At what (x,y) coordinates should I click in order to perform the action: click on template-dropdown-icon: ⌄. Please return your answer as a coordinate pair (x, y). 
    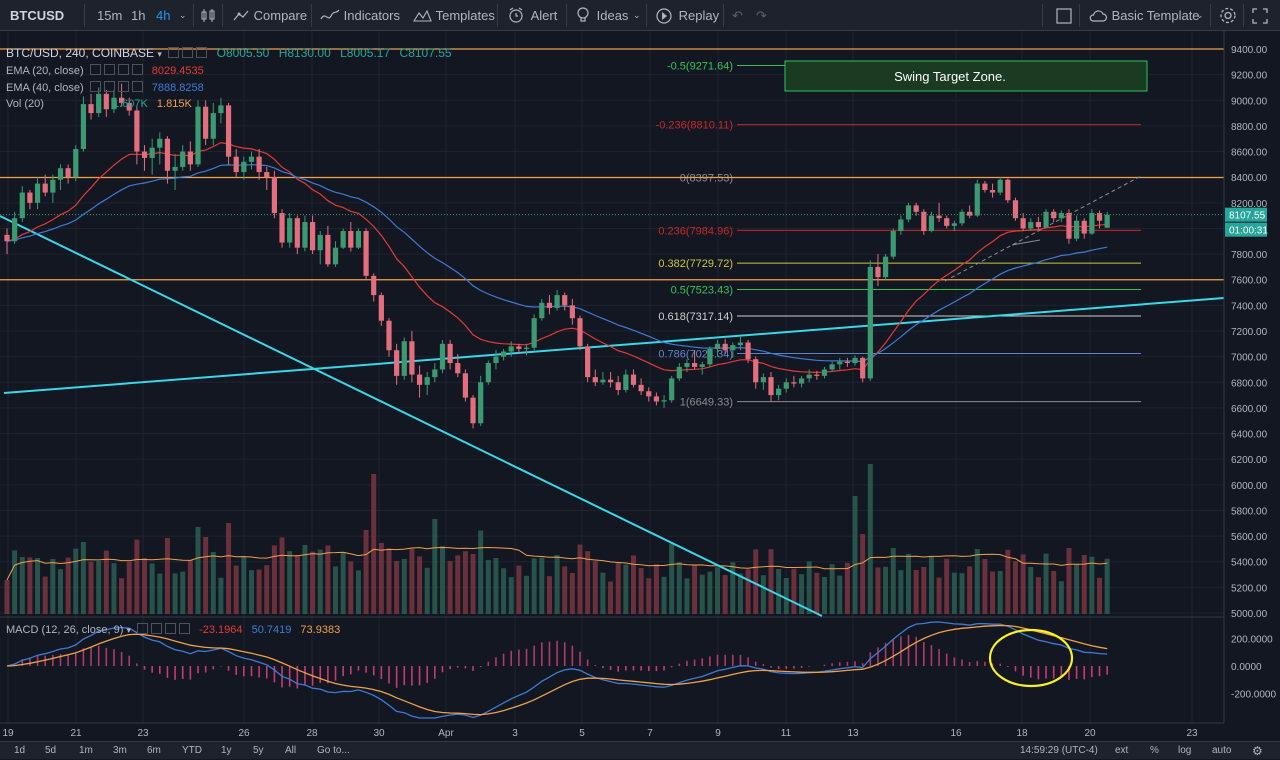
    Looking at the image, I should click on (1200, 15).